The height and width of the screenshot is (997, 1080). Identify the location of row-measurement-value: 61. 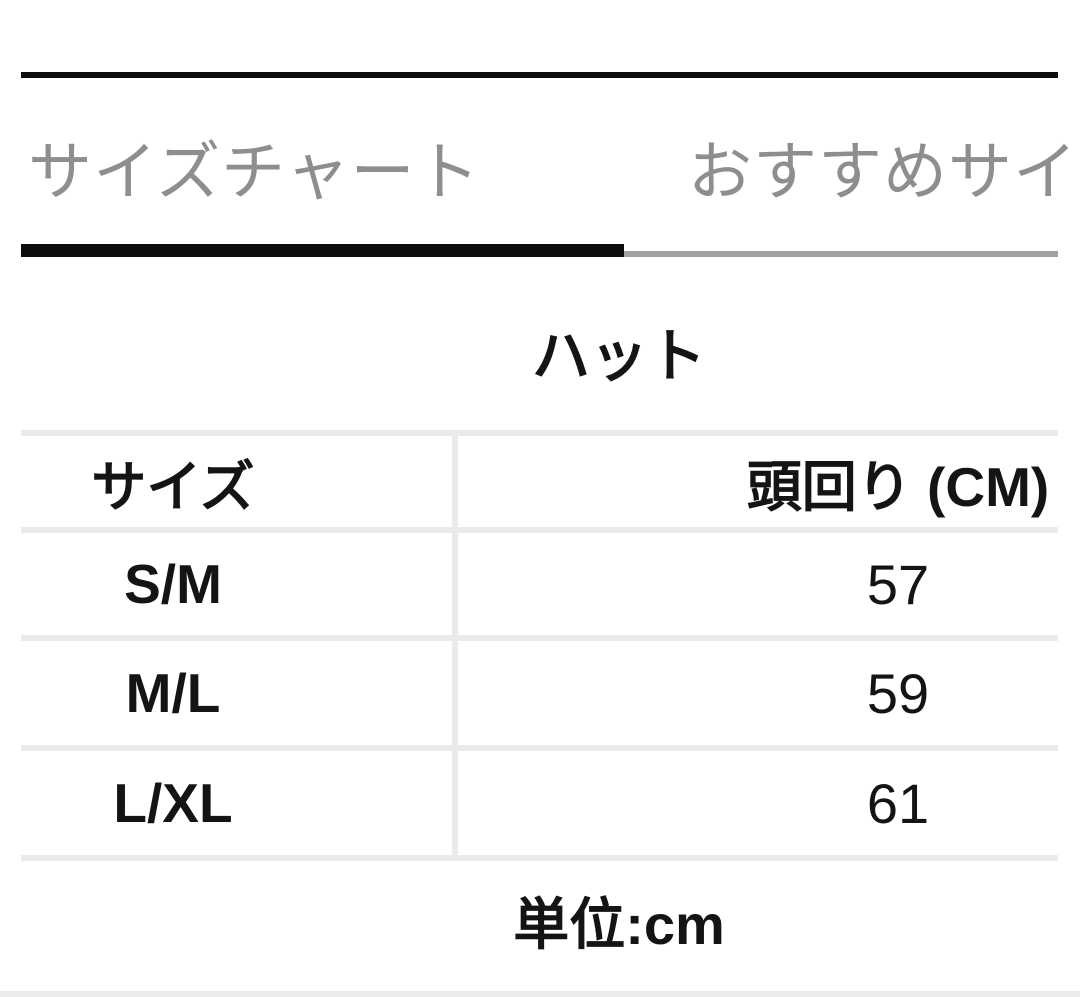
(898, 803).